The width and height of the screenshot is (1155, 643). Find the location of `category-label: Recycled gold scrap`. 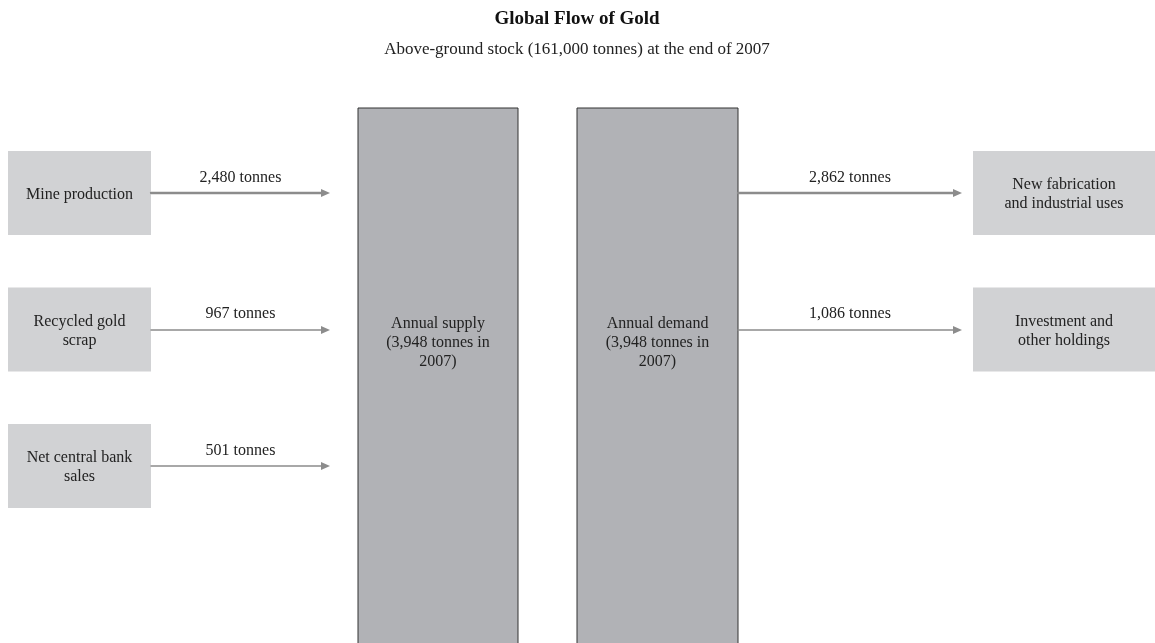

category-label: Recycled gold scrap is located at coordinates (79, 330).